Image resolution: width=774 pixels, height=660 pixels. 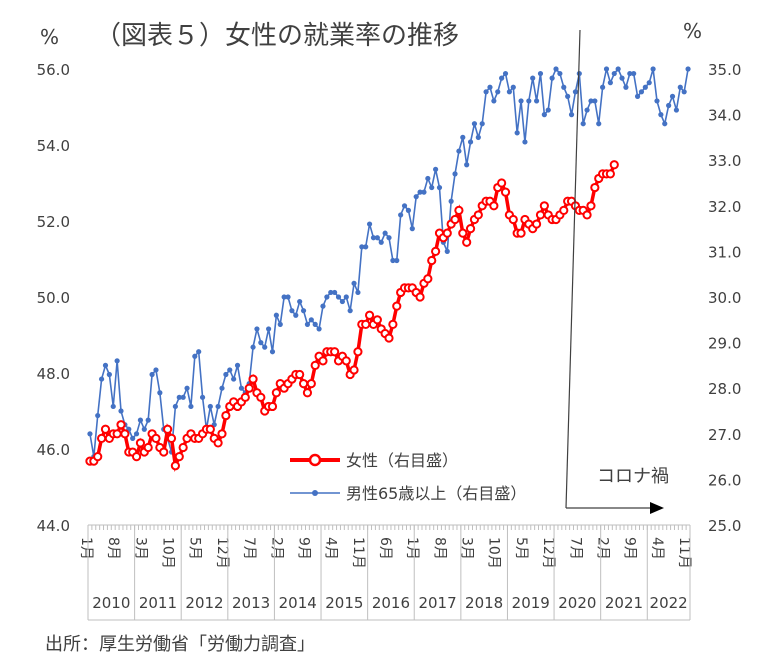 I want to click on month-tick-label: 7月, so click(x=575, y=548).